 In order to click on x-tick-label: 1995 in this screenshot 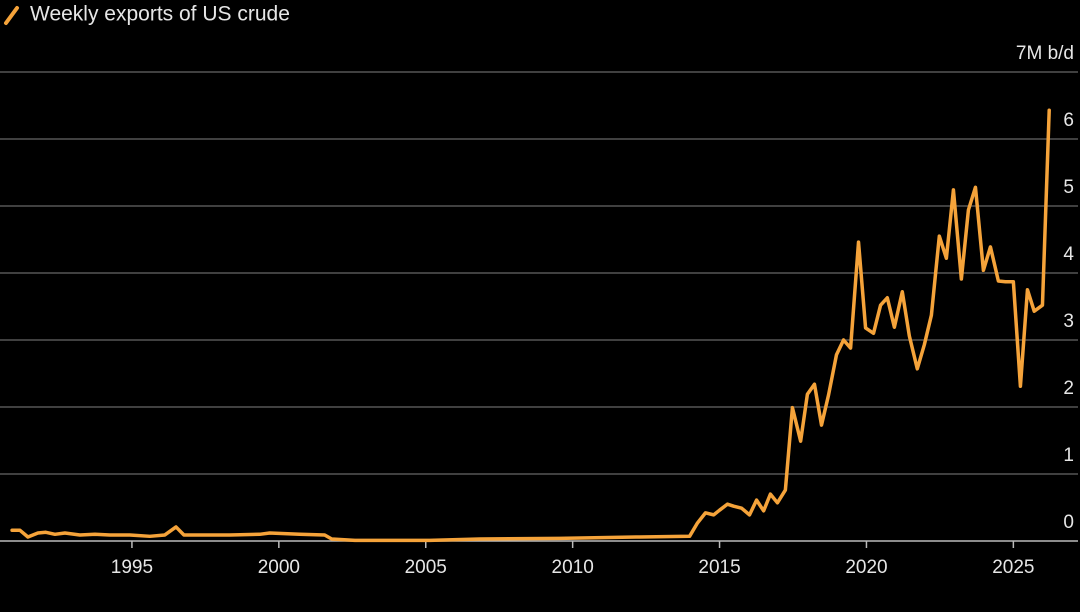, I will do `click(132, 567)`.